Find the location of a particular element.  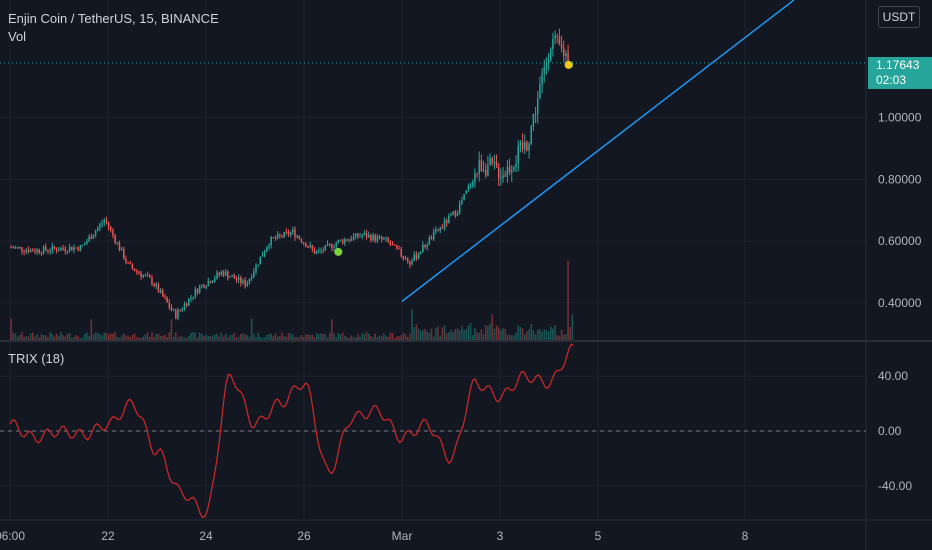

time-tick-label: 24 is located at coordinates (206, 536).